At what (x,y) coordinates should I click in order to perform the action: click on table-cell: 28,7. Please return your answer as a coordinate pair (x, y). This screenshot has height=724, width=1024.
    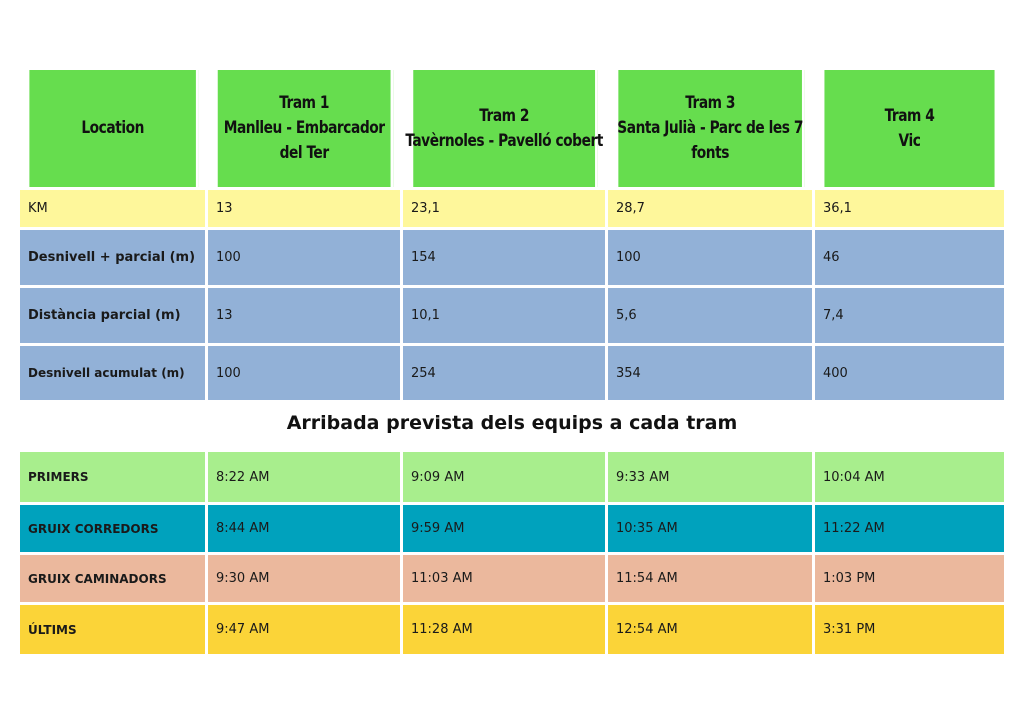
    Looking at the image, I should click on (711, 208).